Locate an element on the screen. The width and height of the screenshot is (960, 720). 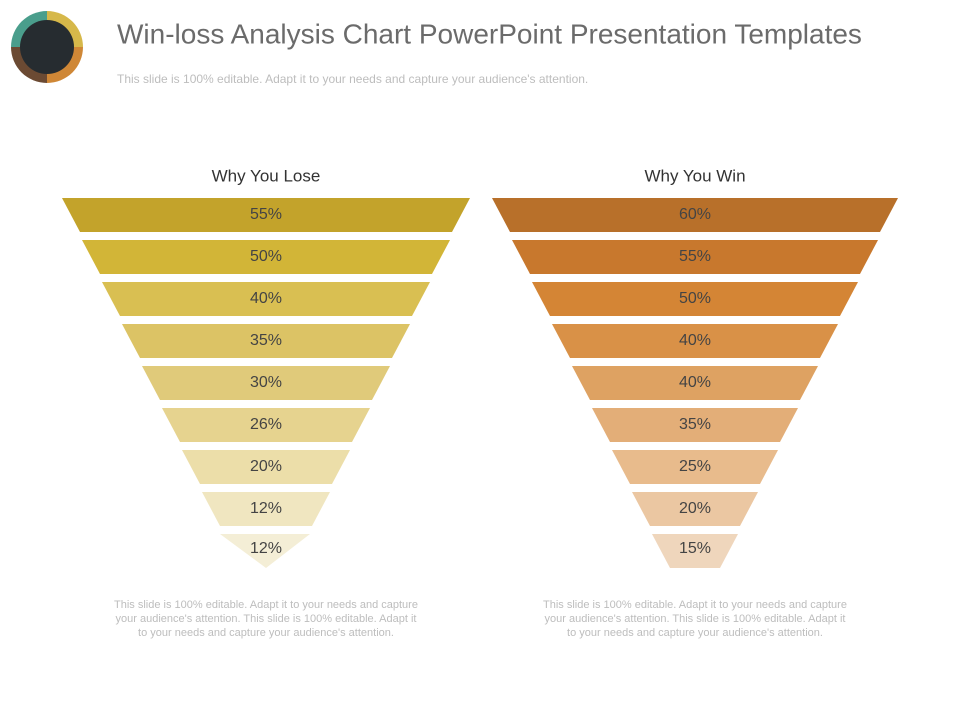
level-label: 15% is located at coordinates (695, 548).